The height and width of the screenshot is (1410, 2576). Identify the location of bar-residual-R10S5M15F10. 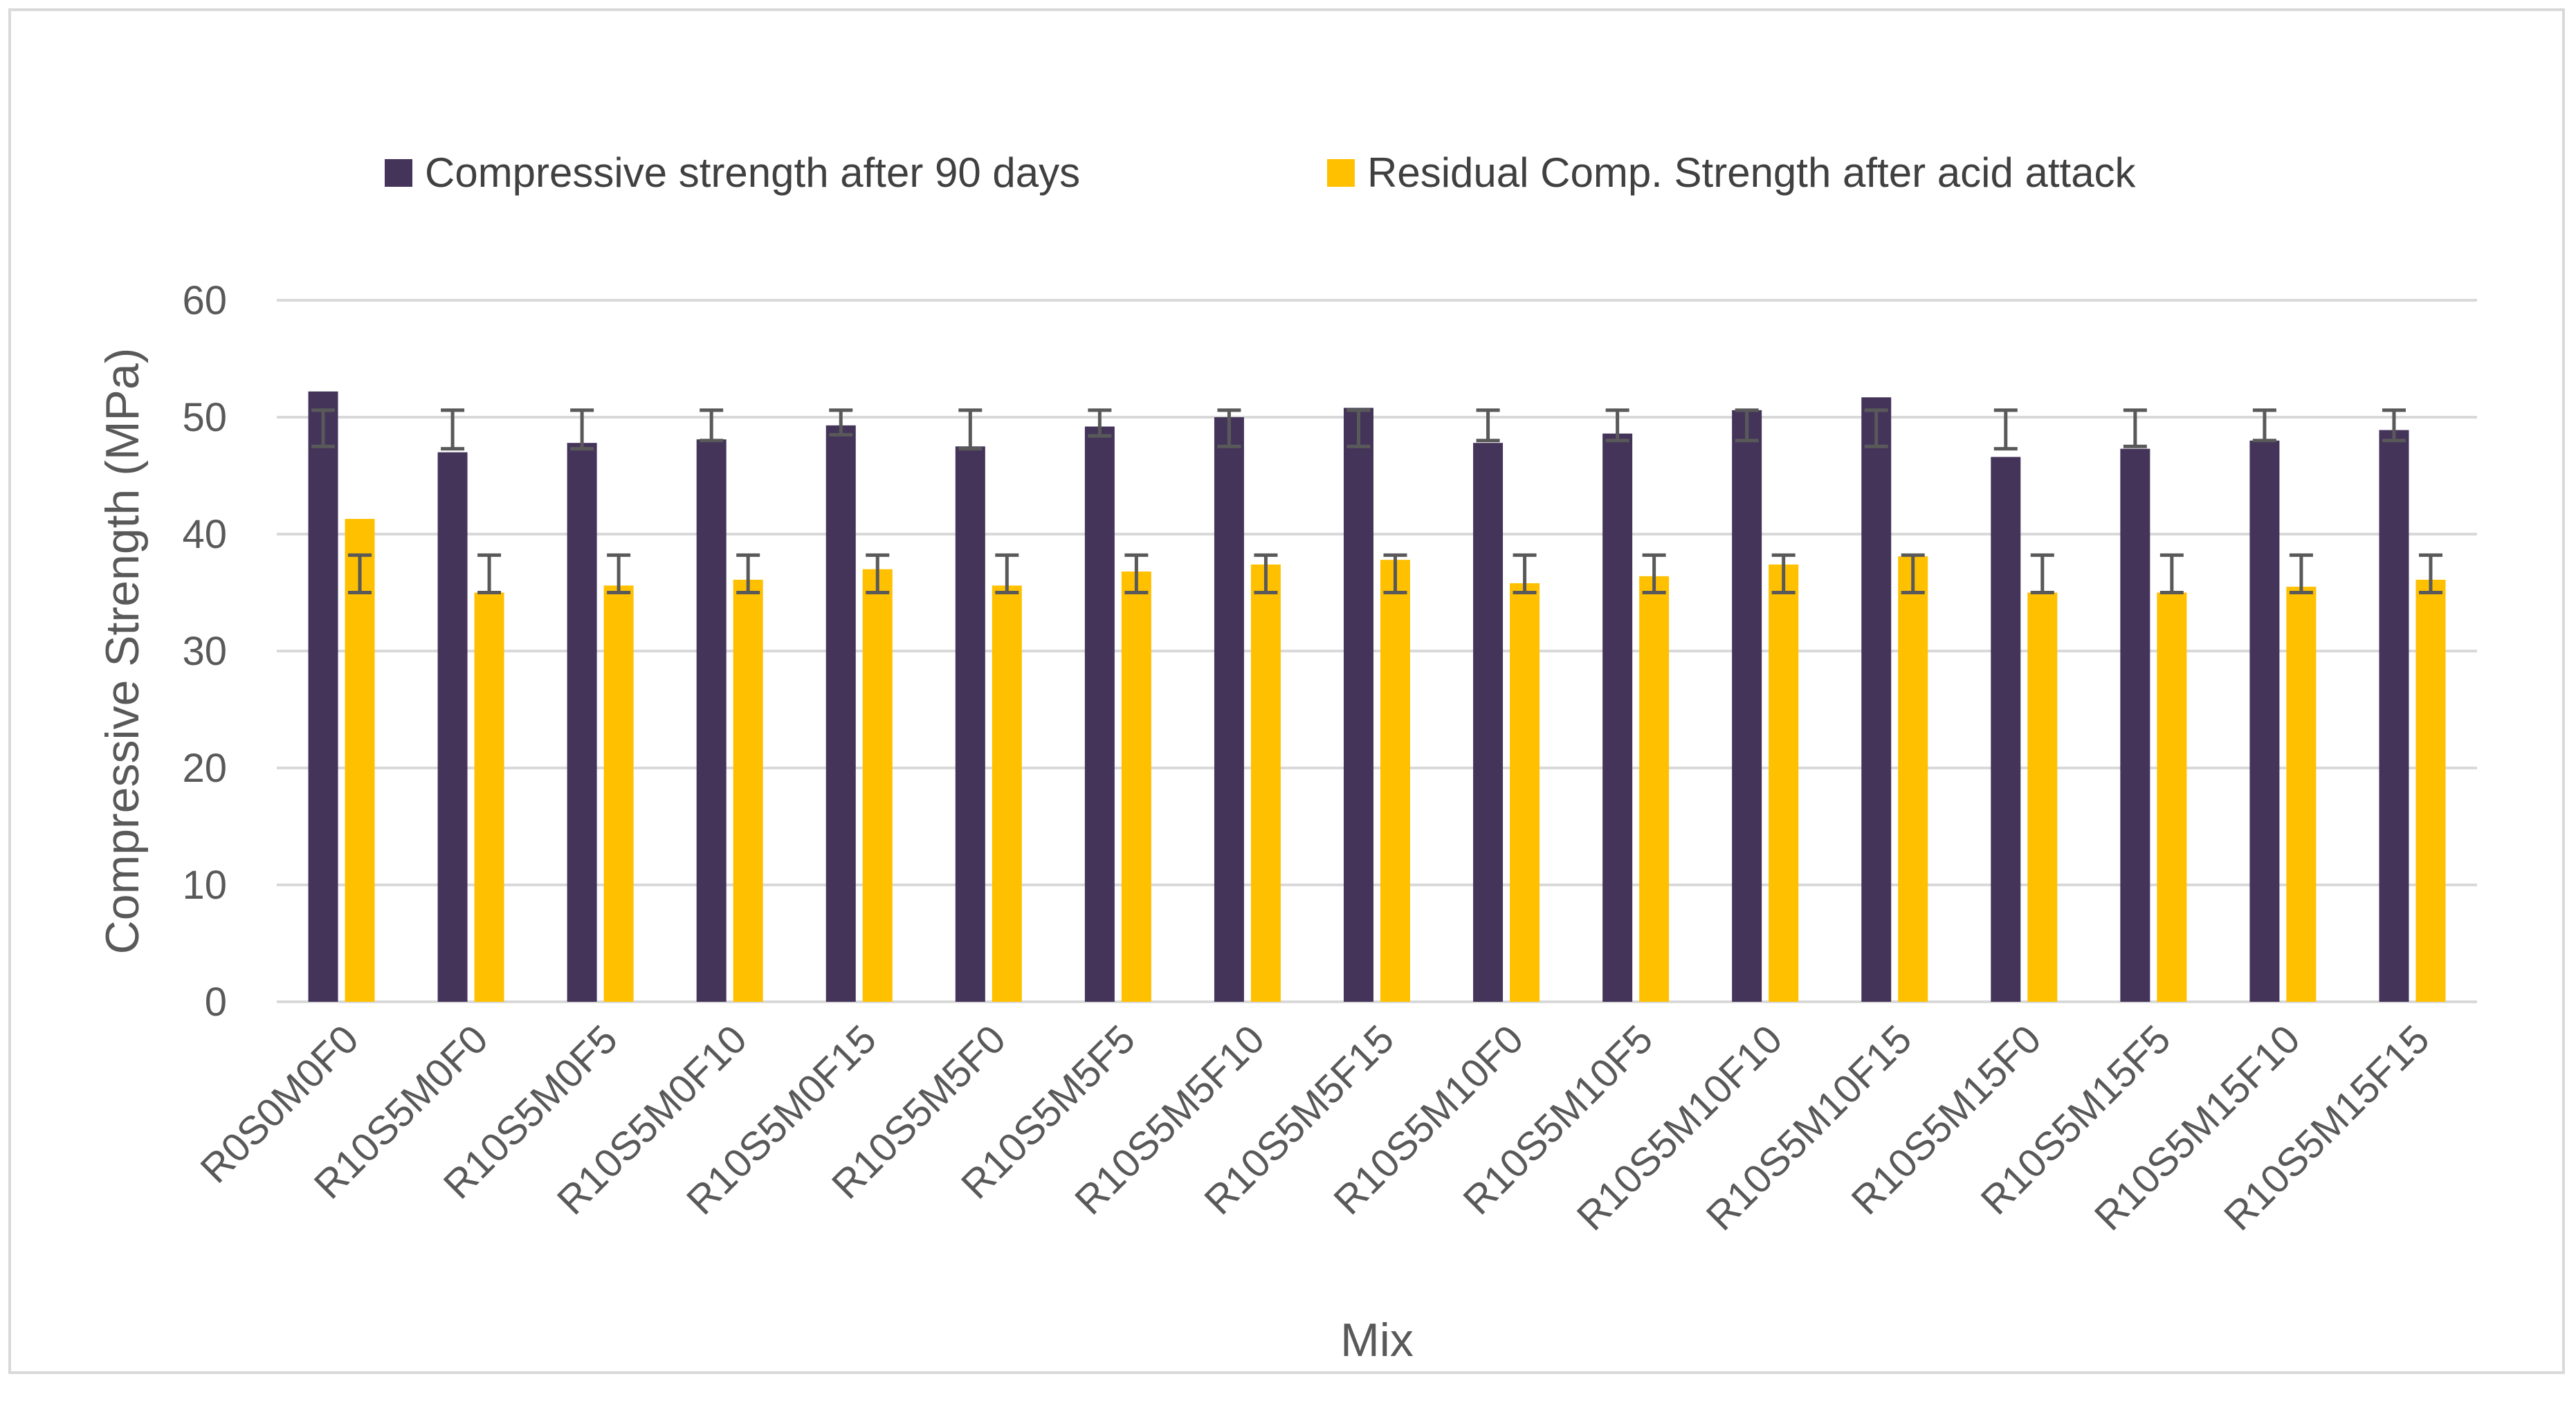
(2302, 794).